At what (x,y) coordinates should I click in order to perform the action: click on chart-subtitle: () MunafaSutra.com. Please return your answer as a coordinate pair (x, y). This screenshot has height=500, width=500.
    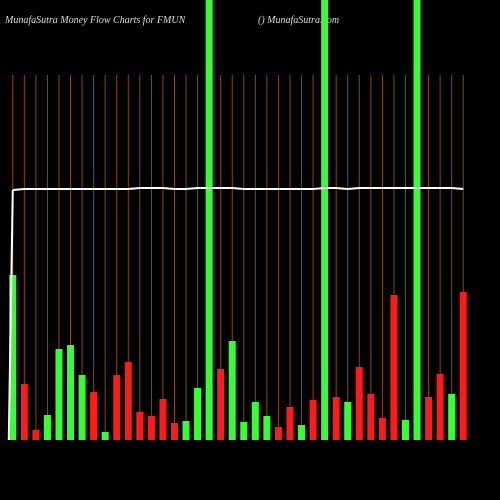
    Looking at the image, I should click on (298, 20).